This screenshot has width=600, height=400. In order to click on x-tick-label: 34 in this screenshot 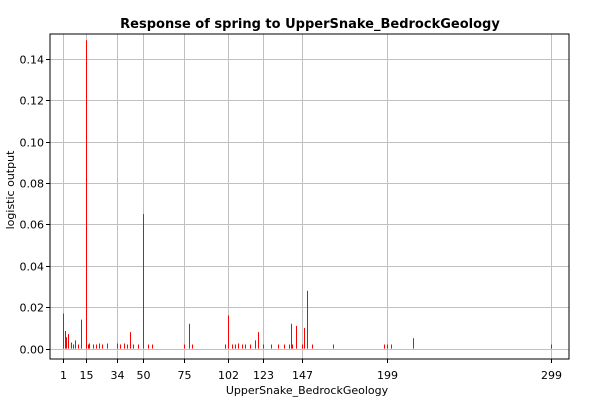, I will do `click(118, 375)`.